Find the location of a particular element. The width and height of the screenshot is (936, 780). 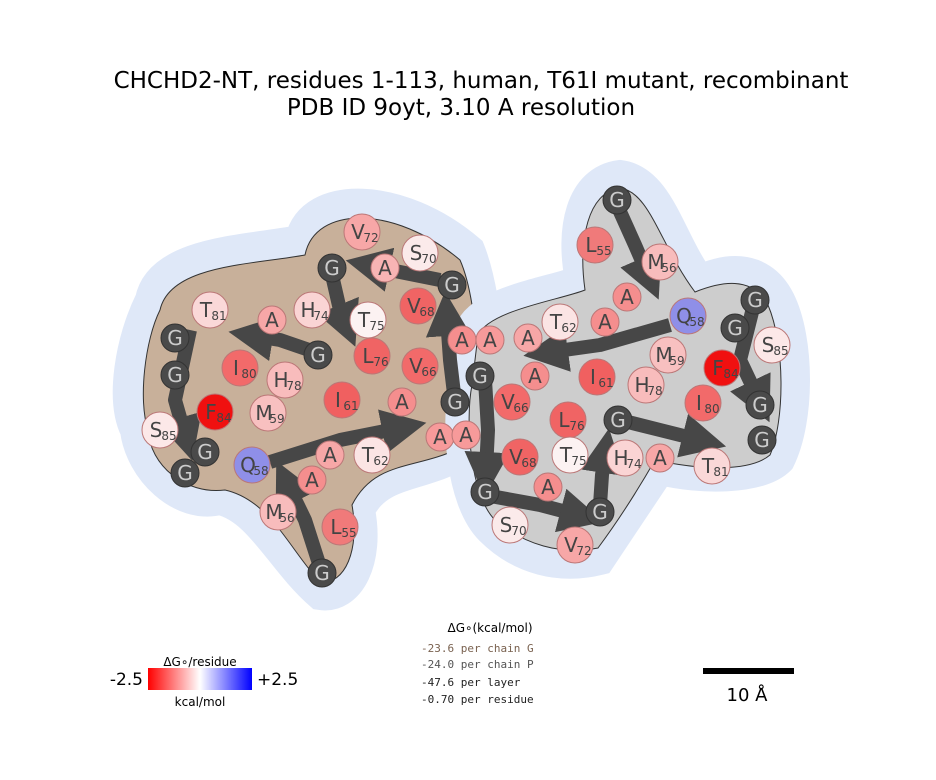

residue-number: 85 is located at coordinates (168, 436).